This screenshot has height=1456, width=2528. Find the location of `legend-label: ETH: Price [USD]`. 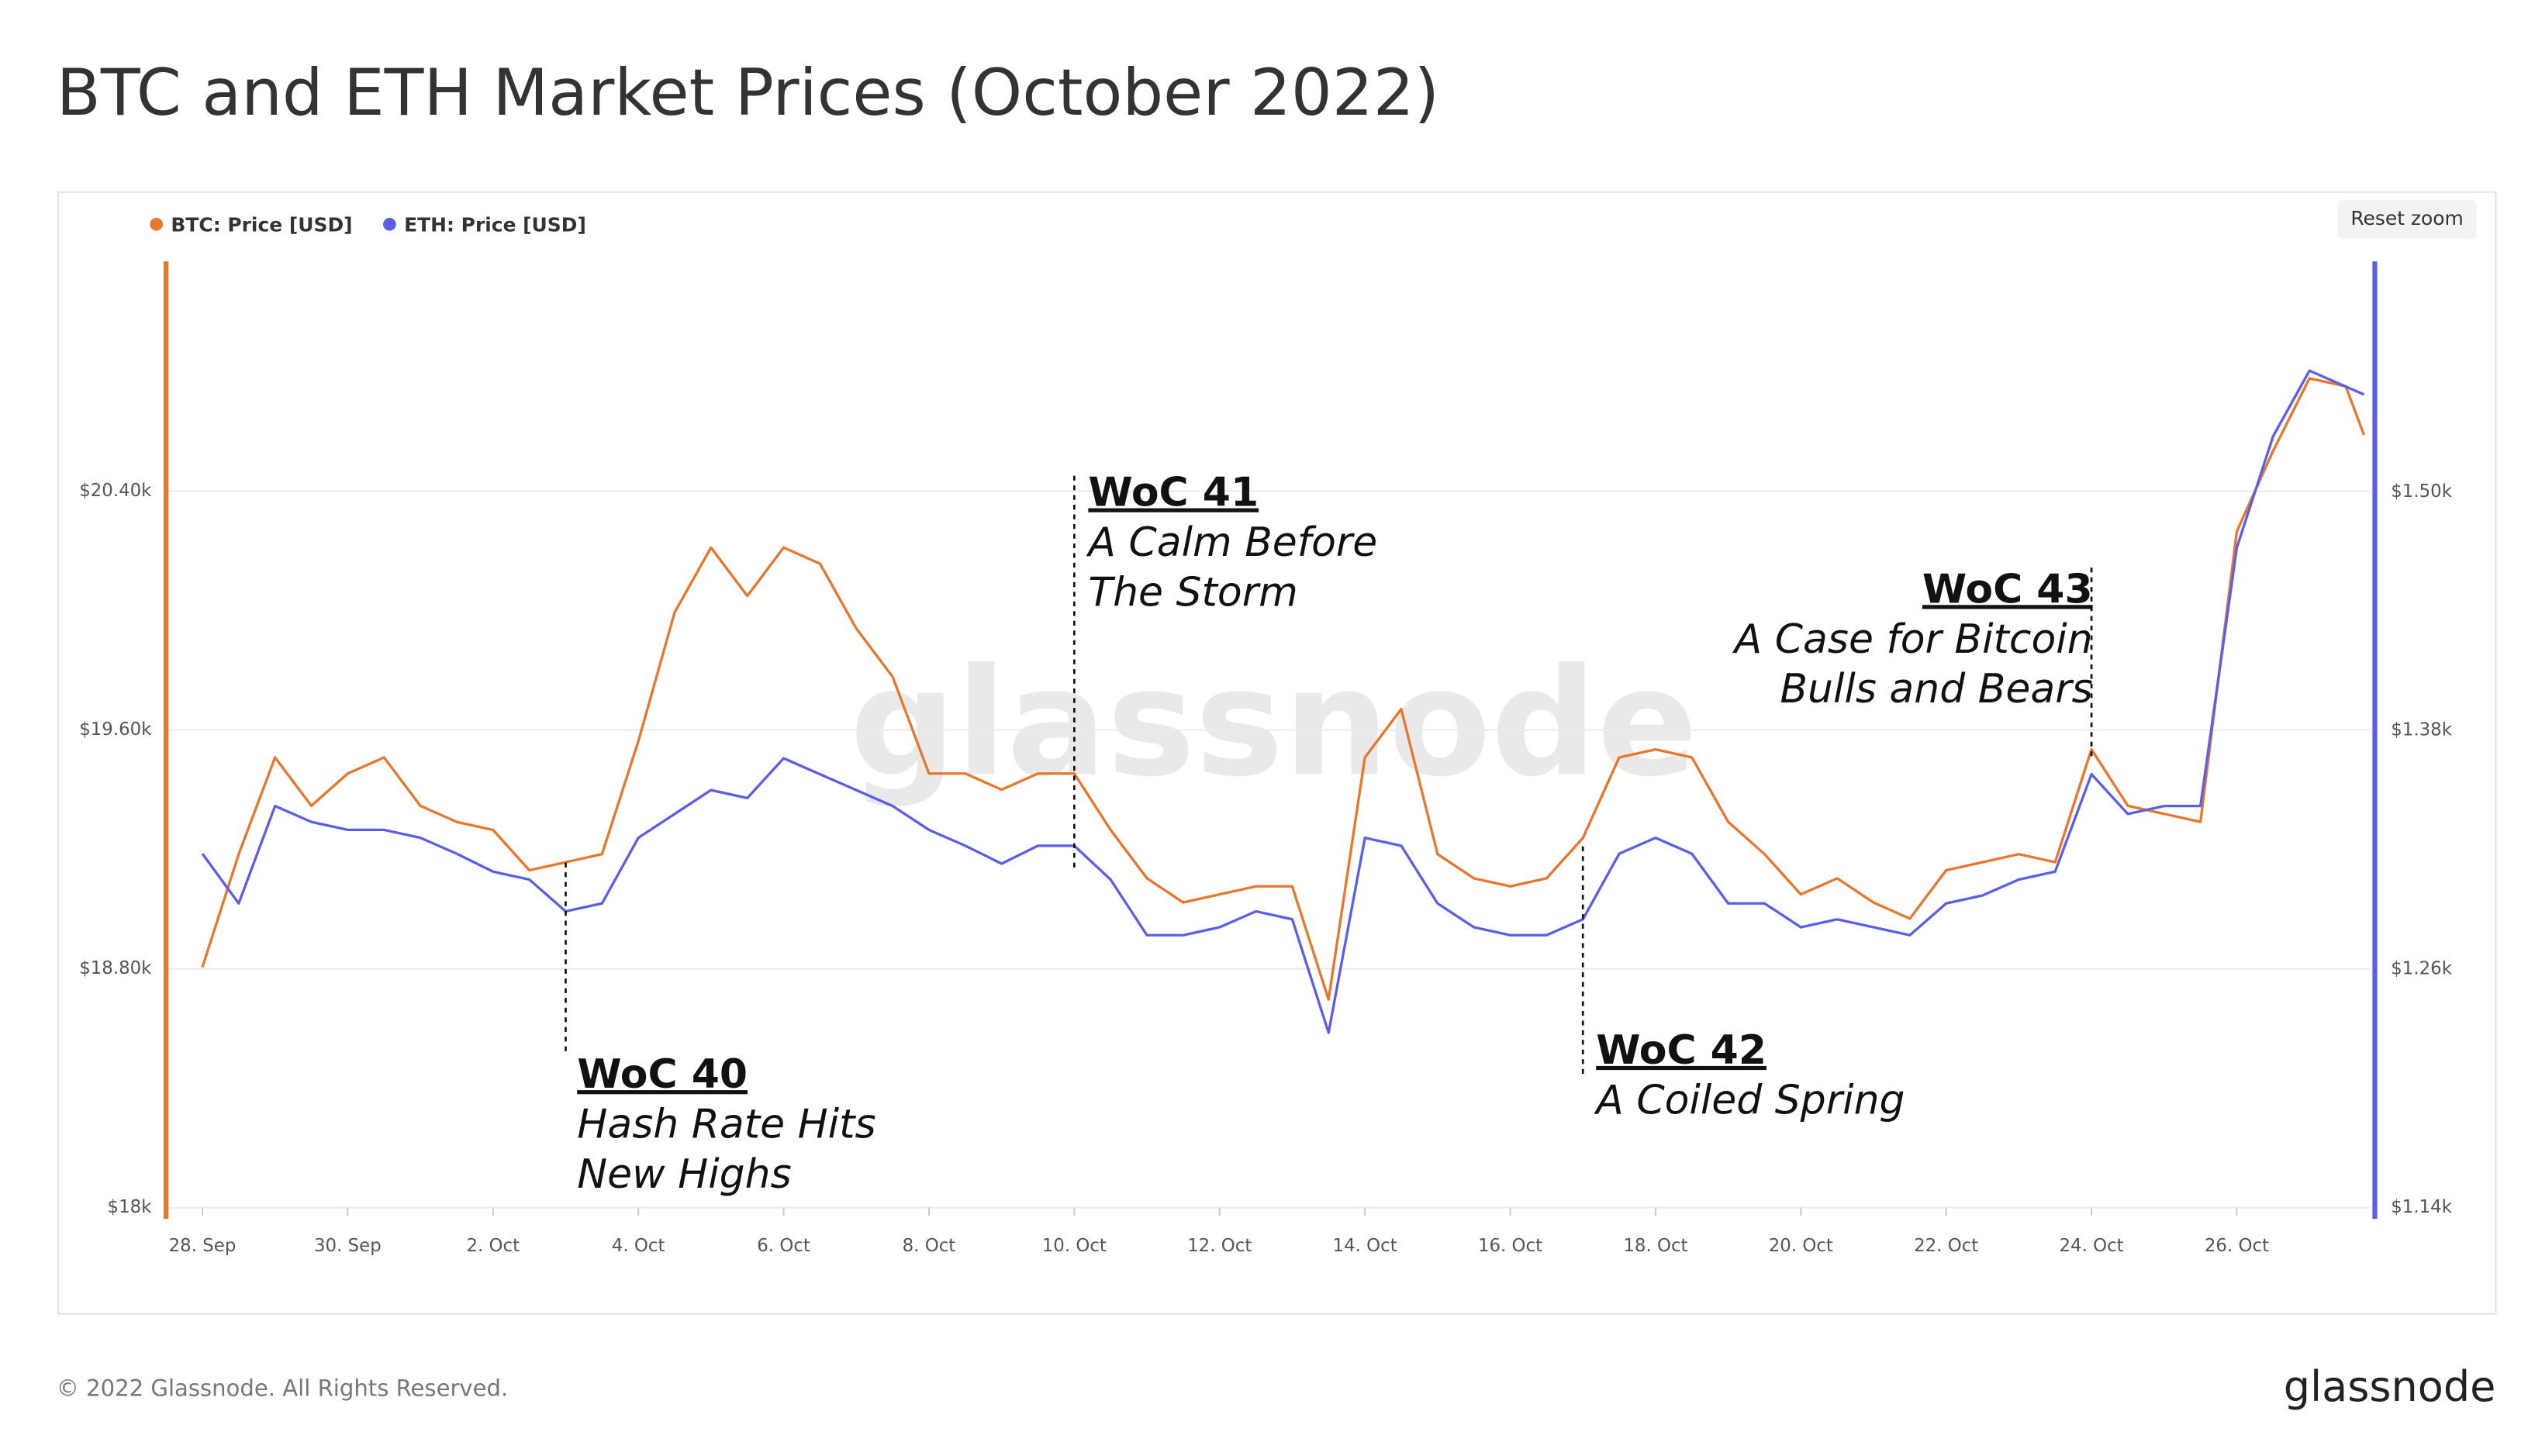

legend-label: ETH: Price [USD] is located at coordinates (495, 225).